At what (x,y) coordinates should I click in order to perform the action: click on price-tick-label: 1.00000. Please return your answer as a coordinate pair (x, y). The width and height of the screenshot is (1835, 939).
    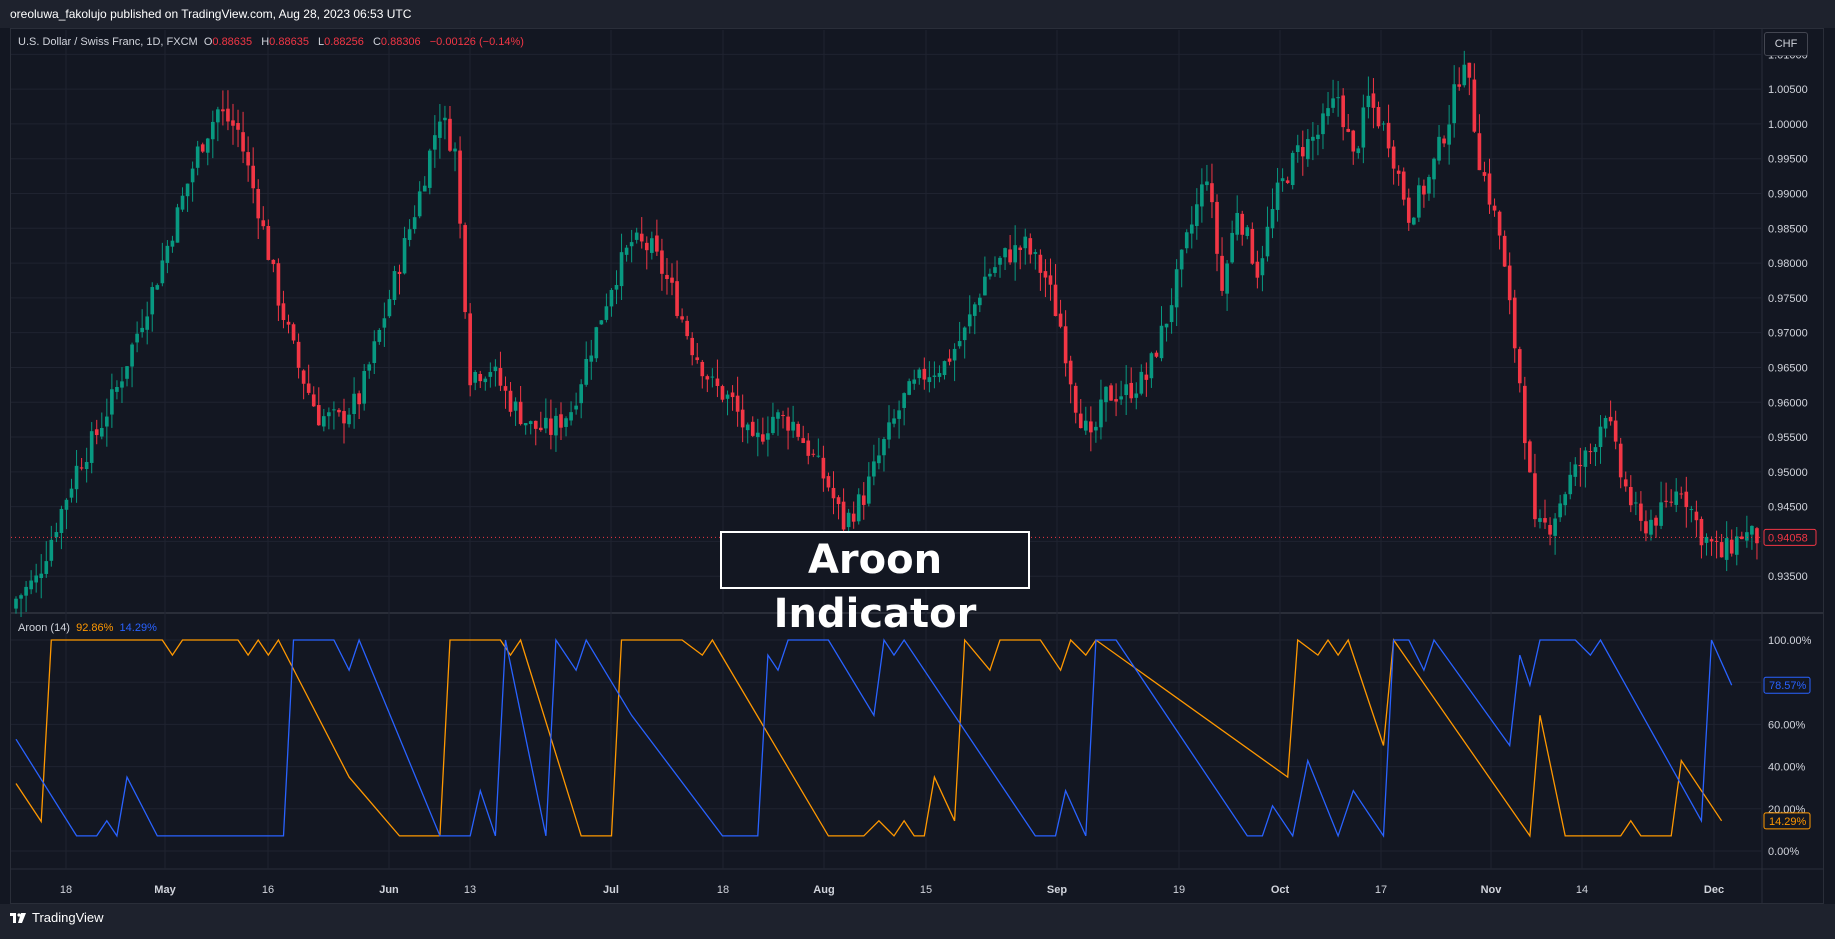
    Looking at the image, I should click on (1788, 125).